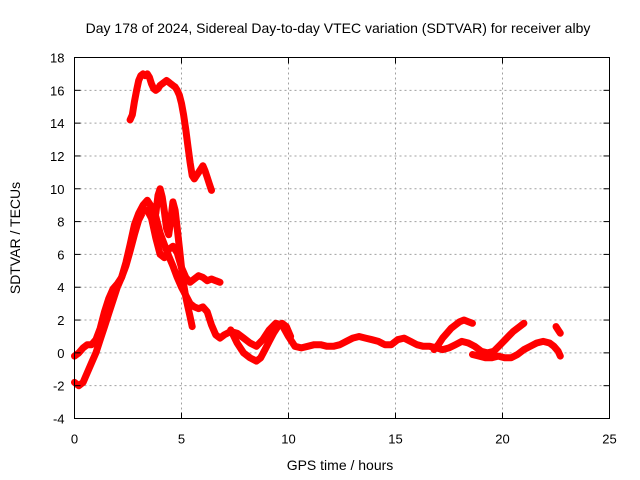  I want to click on x-tick-label: 15, so click(395, 439).